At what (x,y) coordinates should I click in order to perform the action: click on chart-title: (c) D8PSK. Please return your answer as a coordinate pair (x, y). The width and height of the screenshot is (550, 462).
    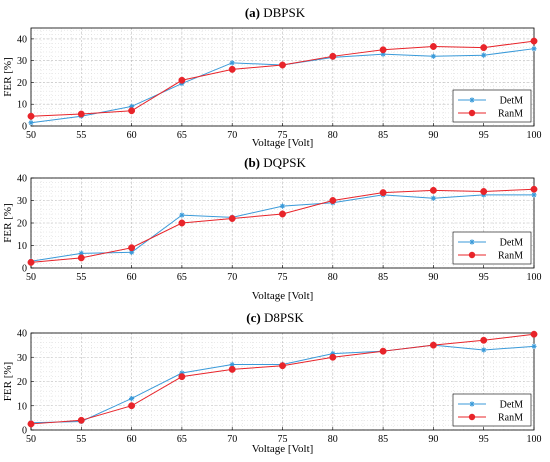
    Looking at the image, I should click on (275, 317).